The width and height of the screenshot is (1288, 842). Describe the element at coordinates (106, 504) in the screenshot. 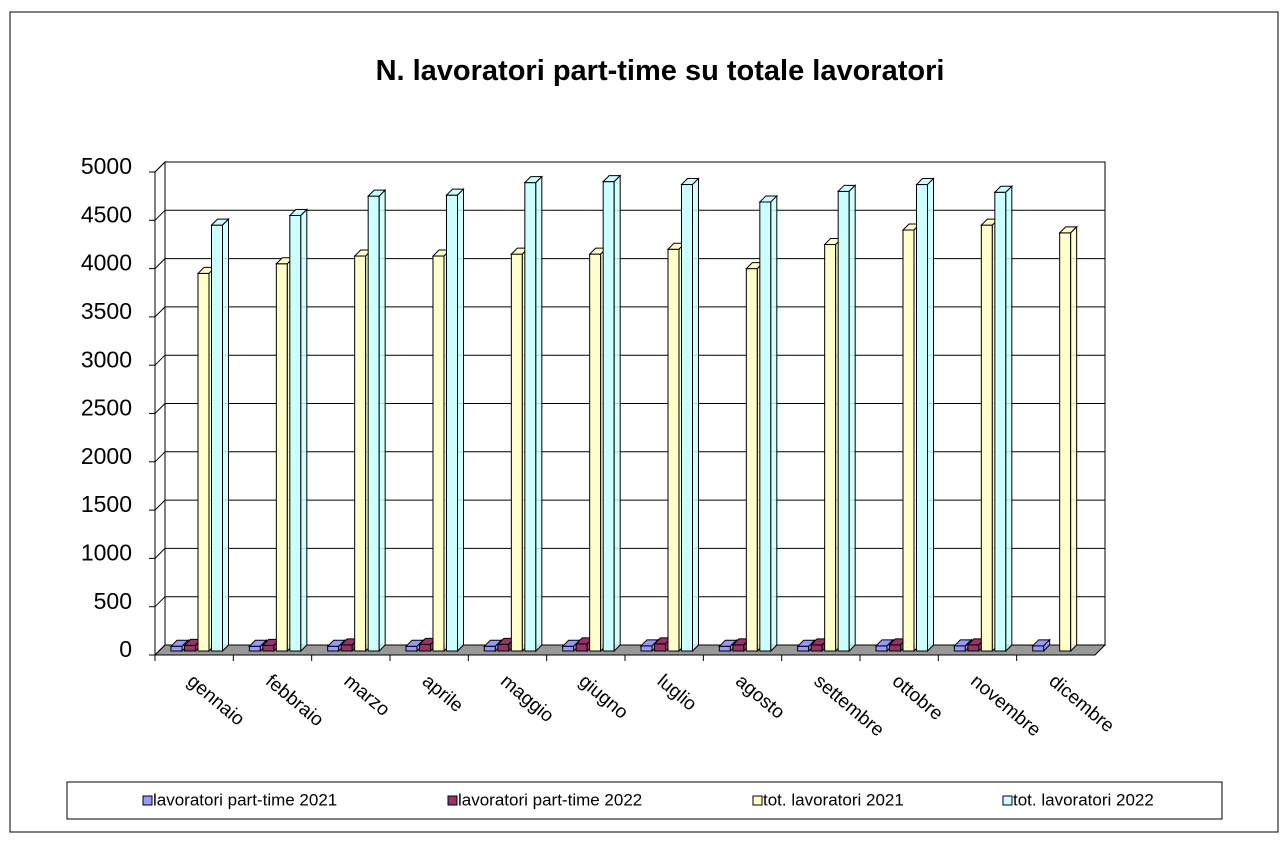

I see `y-tick-label: 1500` at that location.